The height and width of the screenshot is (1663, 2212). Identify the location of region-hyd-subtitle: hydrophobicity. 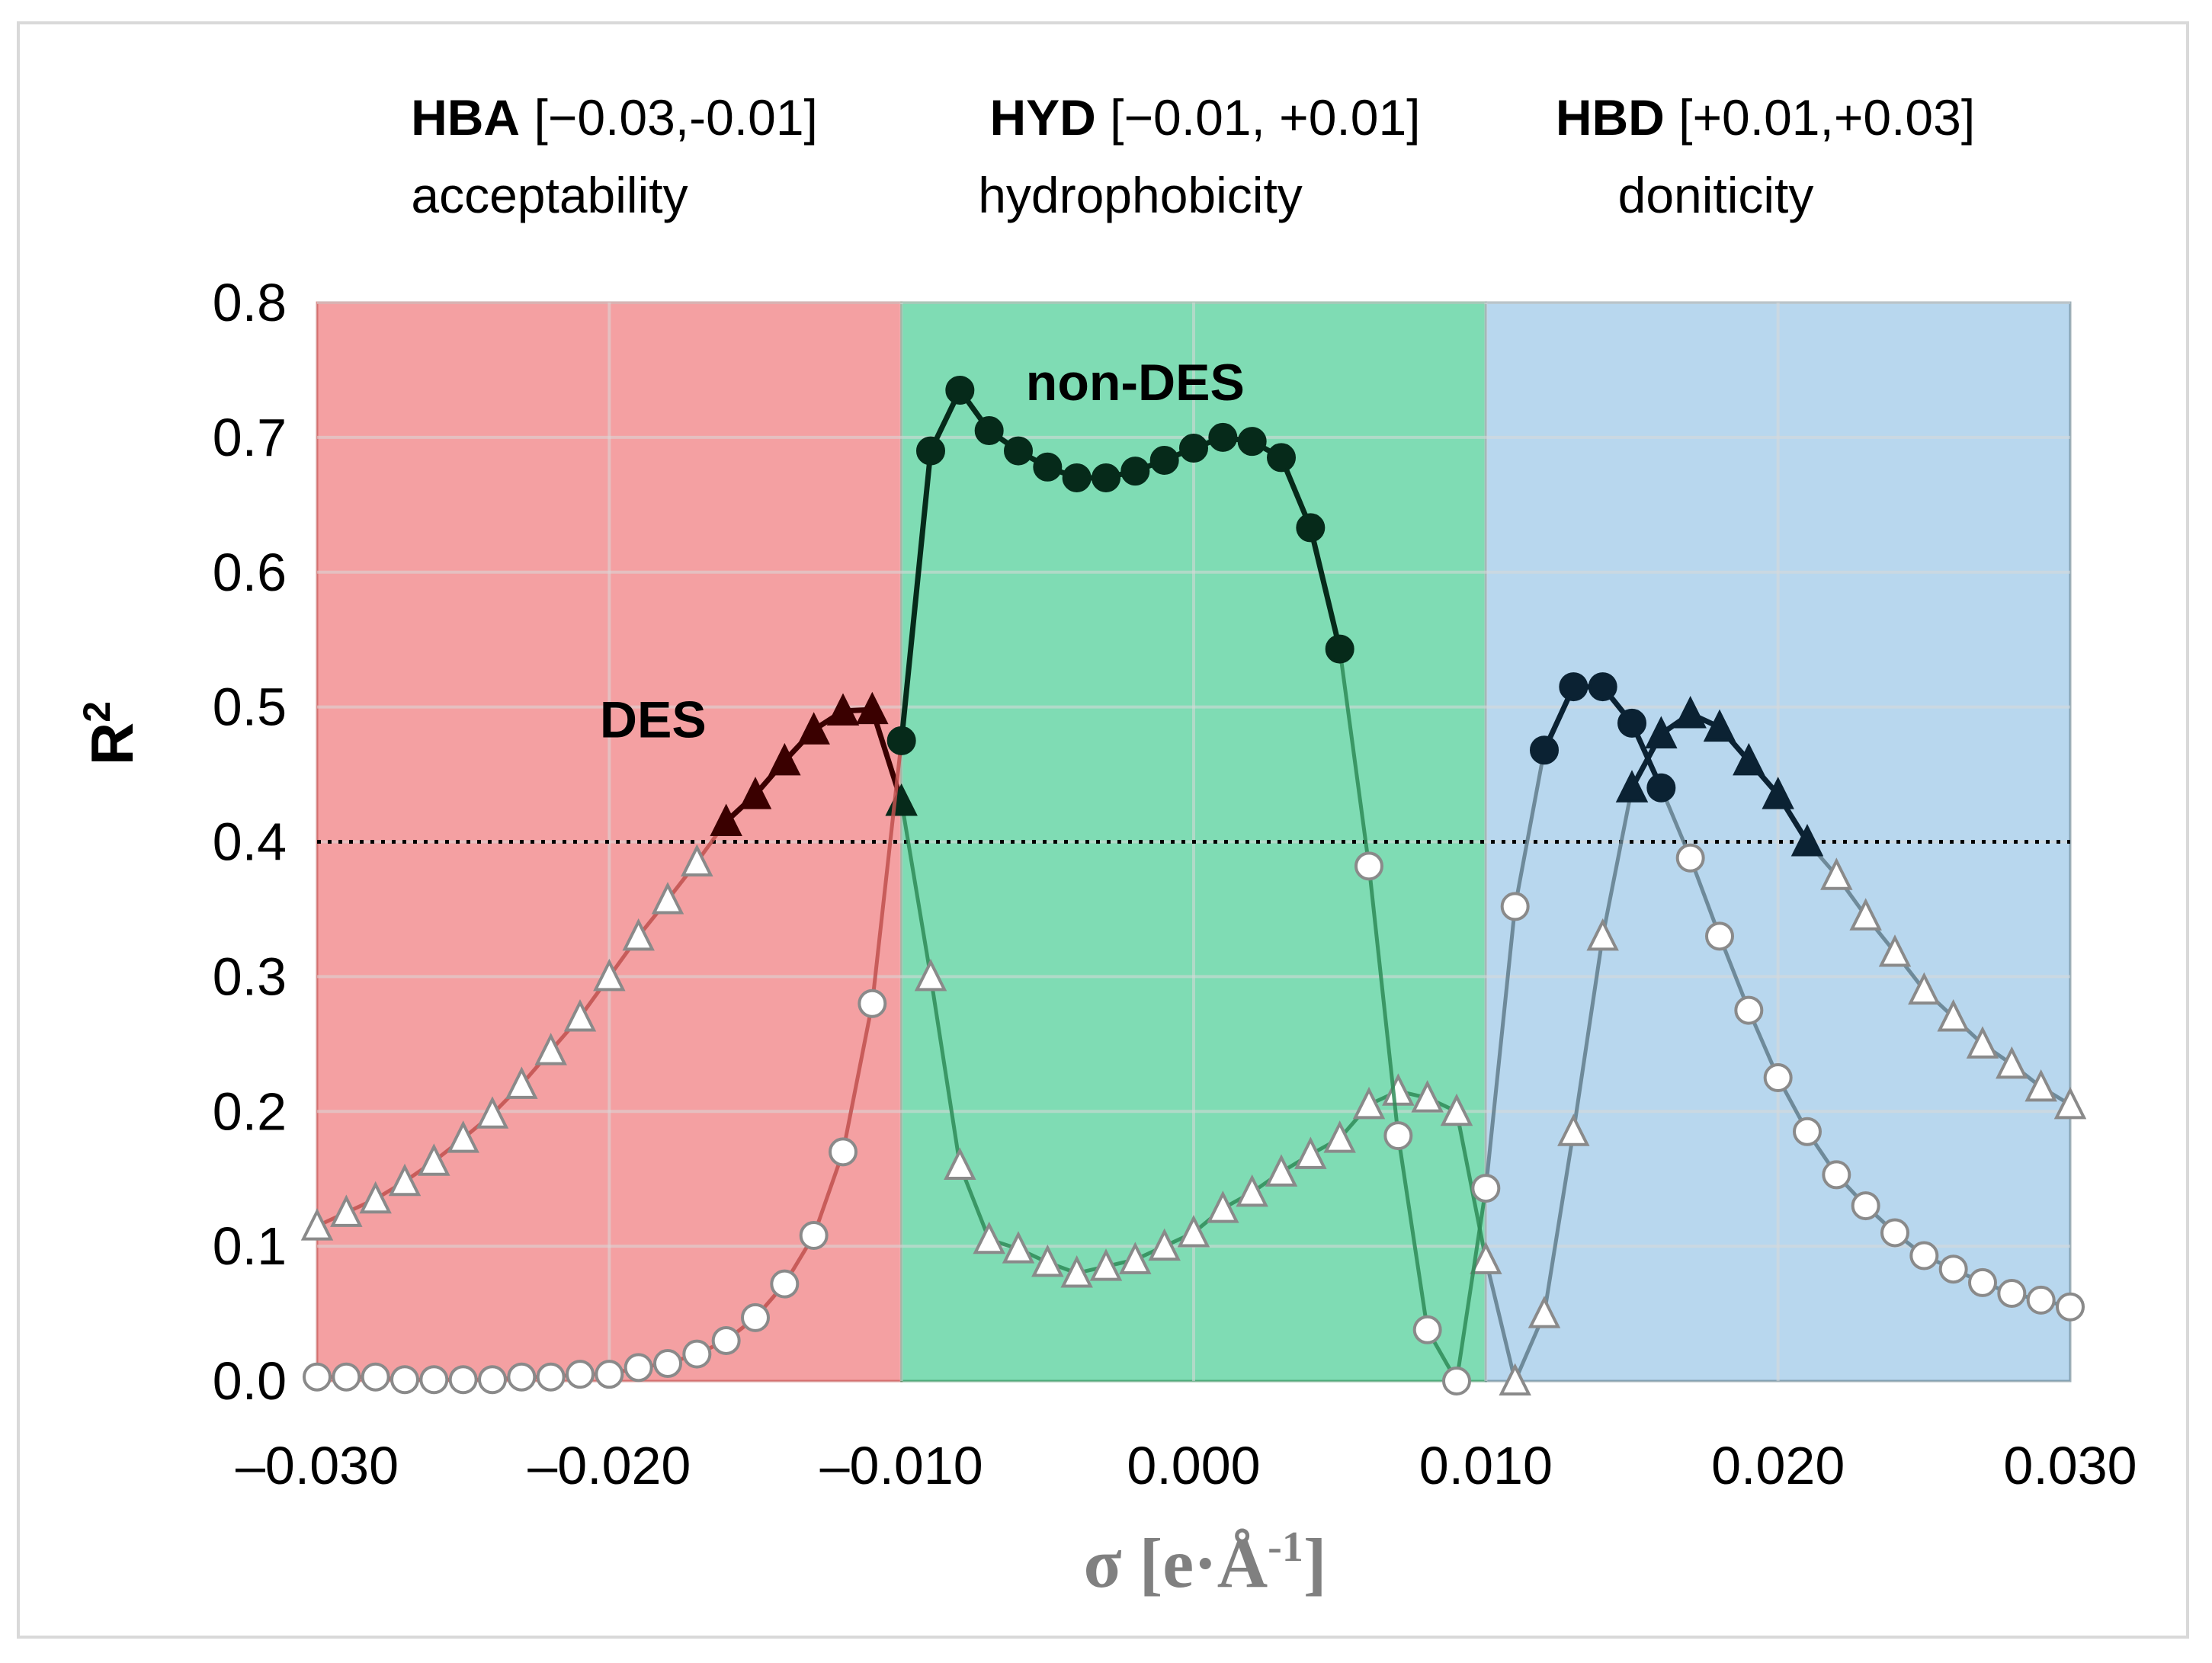
(1140, 195).